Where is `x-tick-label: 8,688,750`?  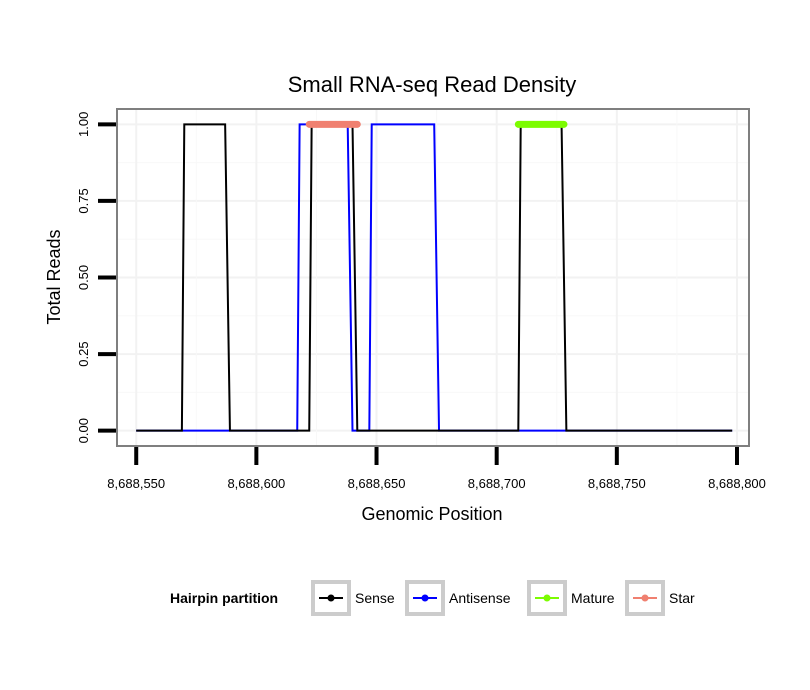
x-tick-label: 8,688,750 is located at coordinates (617, 483).